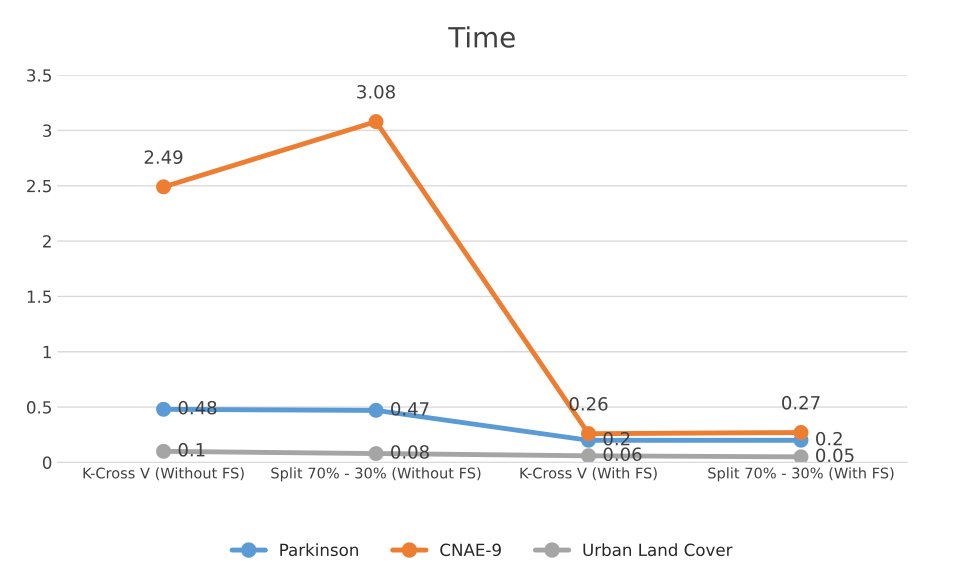 This screenshot has height=578, width=955. Describe the element at coordinates (39, 296) in the screenshot. I see `y-tick-label: 1.5` at that location.